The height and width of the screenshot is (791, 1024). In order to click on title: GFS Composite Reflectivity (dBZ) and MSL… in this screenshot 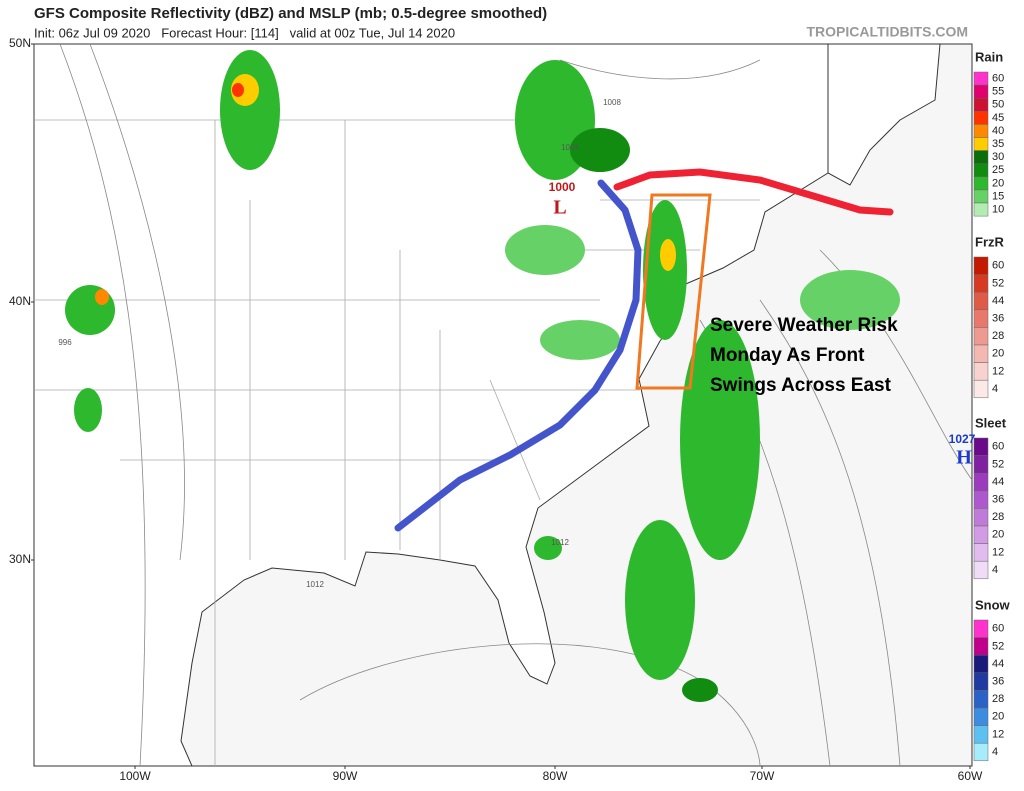, I will do `click(290, 13)`.